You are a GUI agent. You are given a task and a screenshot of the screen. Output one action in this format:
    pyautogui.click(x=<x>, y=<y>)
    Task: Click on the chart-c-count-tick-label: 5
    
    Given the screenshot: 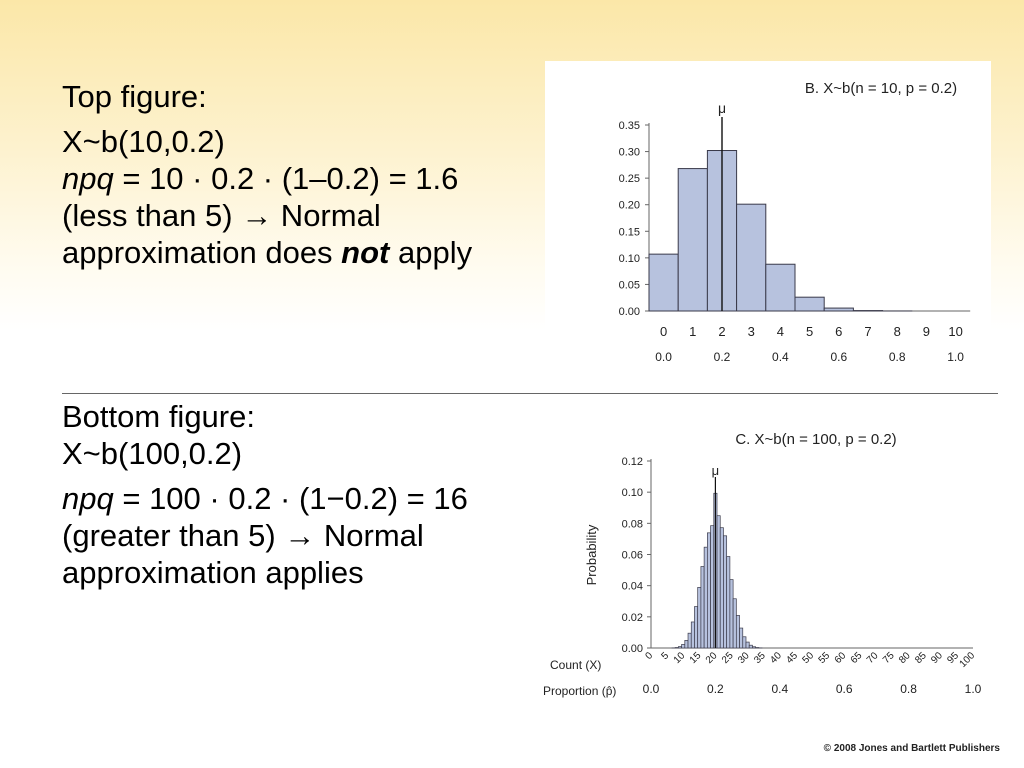 What is the action you would take?
    pyautogui.click(x=666, y=656)
    